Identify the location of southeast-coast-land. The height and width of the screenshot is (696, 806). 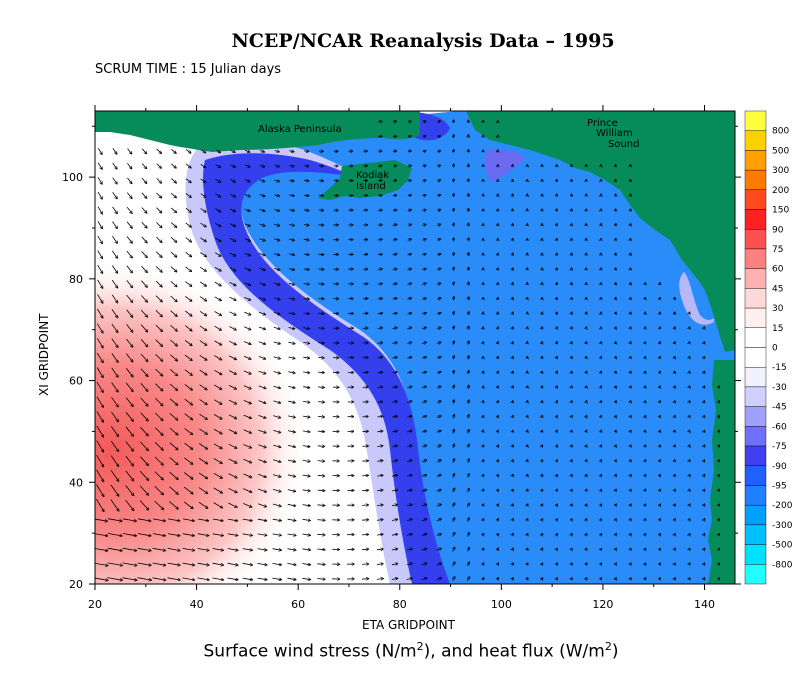
(721, 472).